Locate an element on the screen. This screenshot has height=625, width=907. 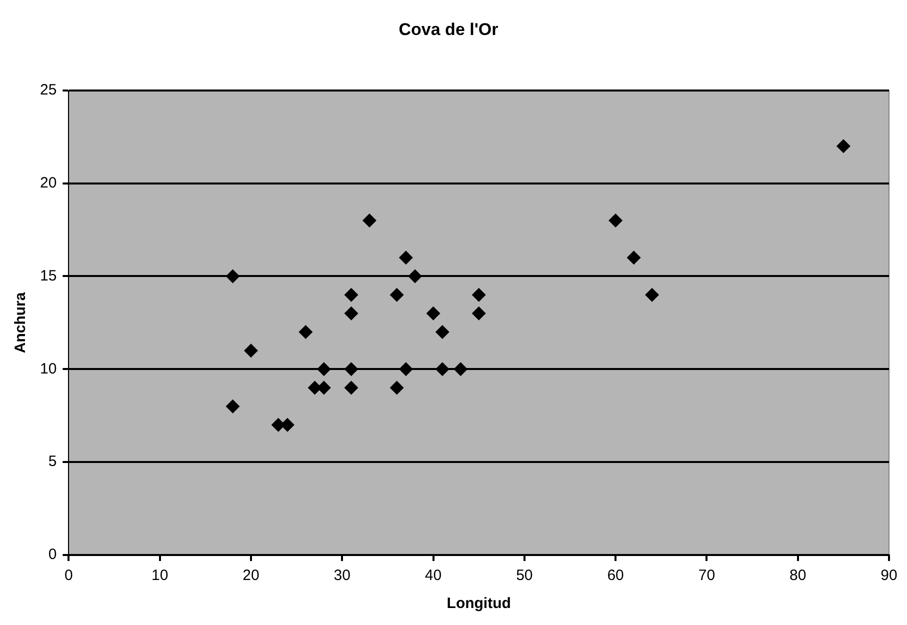
y-tick-label: 5 is located at coordinates (52, 461).